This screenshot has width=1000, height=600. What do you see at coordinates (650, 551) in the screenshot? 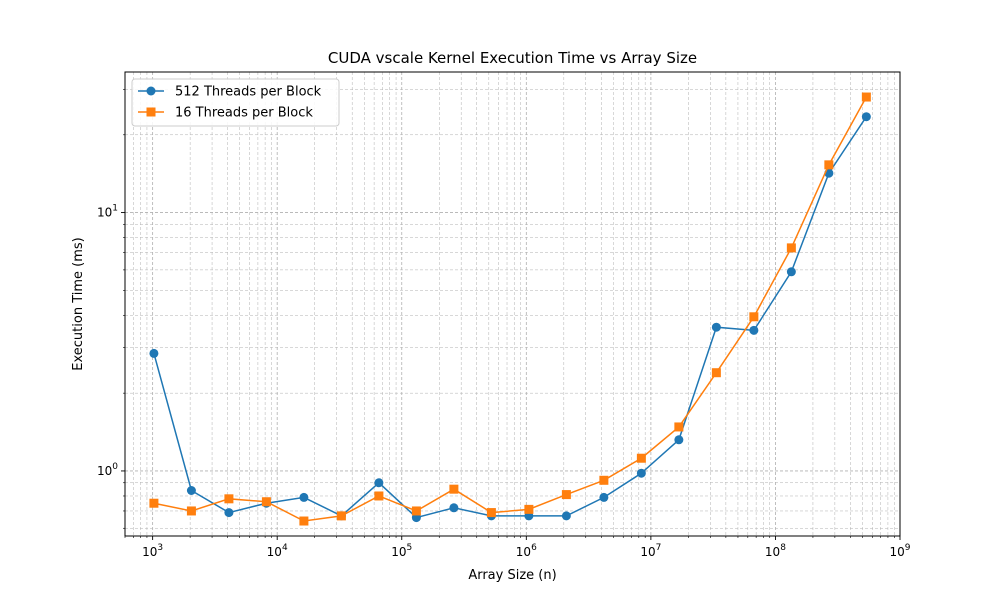
I see `x-tick-label: 10⁷` at bounding box center [650, 551].